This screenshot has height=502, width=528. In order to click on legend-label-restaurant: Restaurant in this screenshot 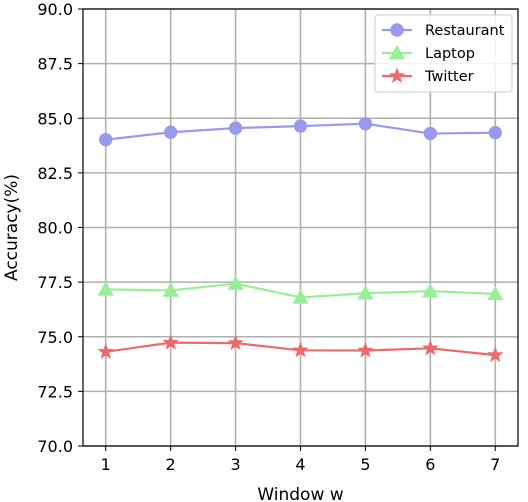, I will do `click(465, 31)`.